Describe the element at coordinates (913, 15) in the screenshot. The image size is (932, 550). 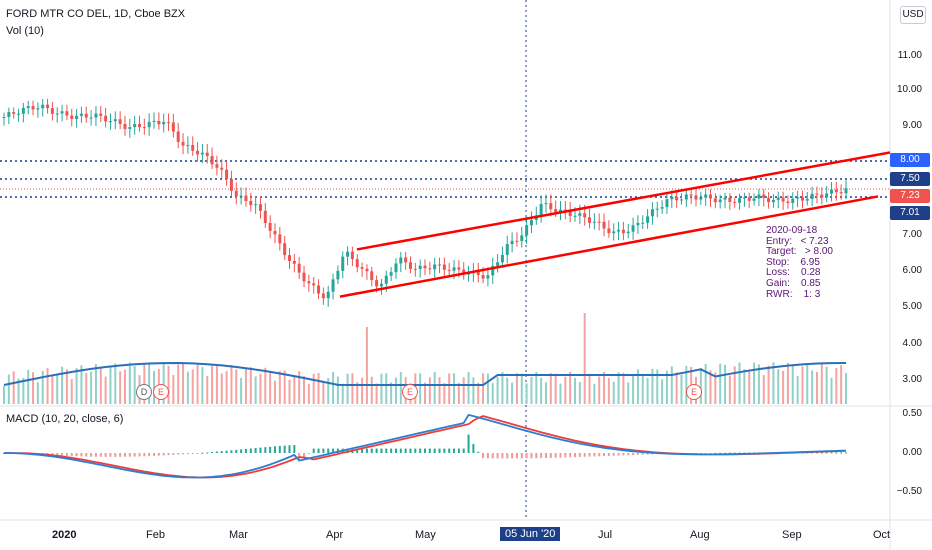
I see `currency-button: USD` at that location.